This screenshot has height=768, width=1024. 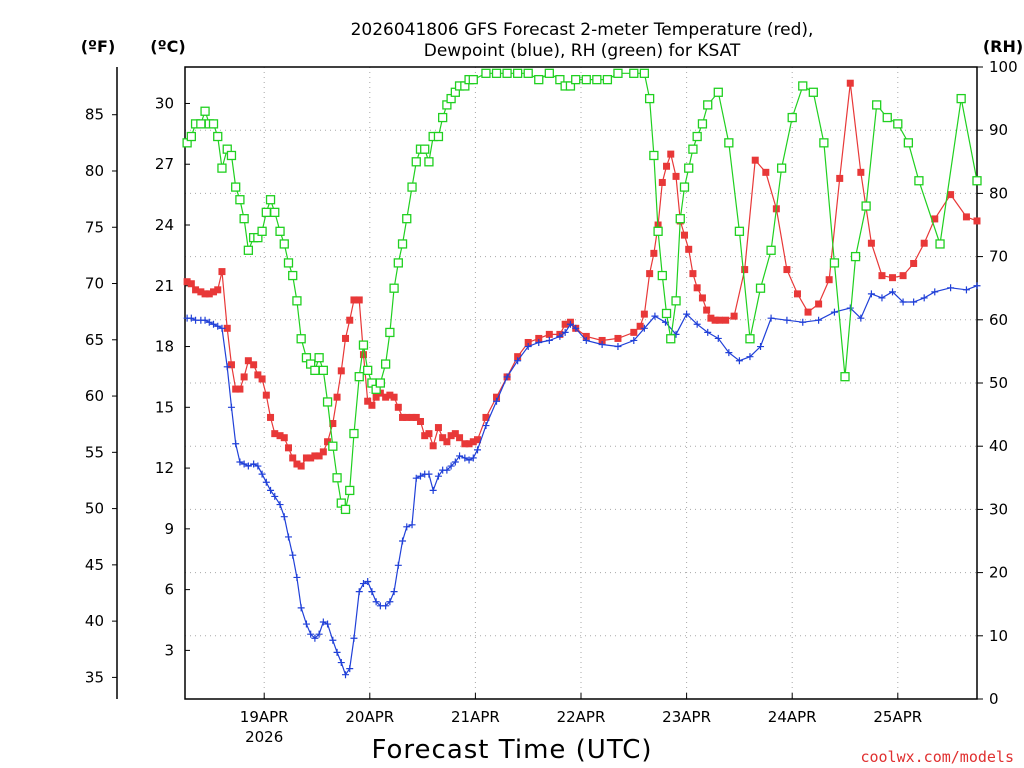 I want to click on celsius-tick-label: 18, so click(x=164, y=347).